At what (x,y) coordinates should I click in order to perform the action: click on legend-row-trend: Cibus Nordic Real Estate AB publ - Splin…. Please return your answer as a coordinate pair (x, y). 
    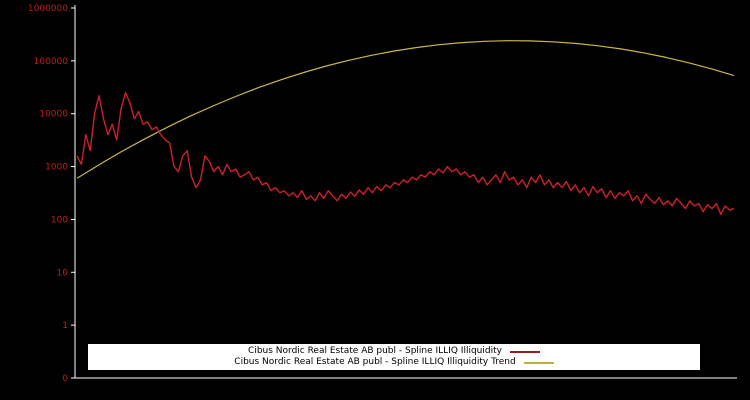
    Looking at the image, I should click on (394, 362).